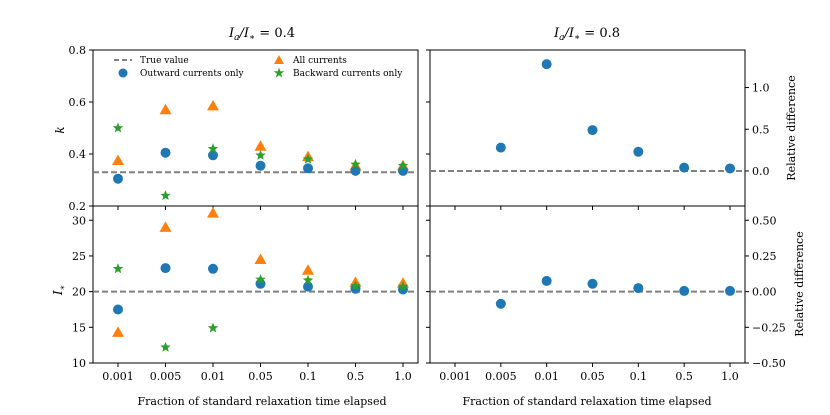 This screenshot has height=415, width=830. What do you see at coordinates (166, 376) in the screenshot?
I see `bottom-left-xtick-label: 0.005` at bounding box center [166, 376].